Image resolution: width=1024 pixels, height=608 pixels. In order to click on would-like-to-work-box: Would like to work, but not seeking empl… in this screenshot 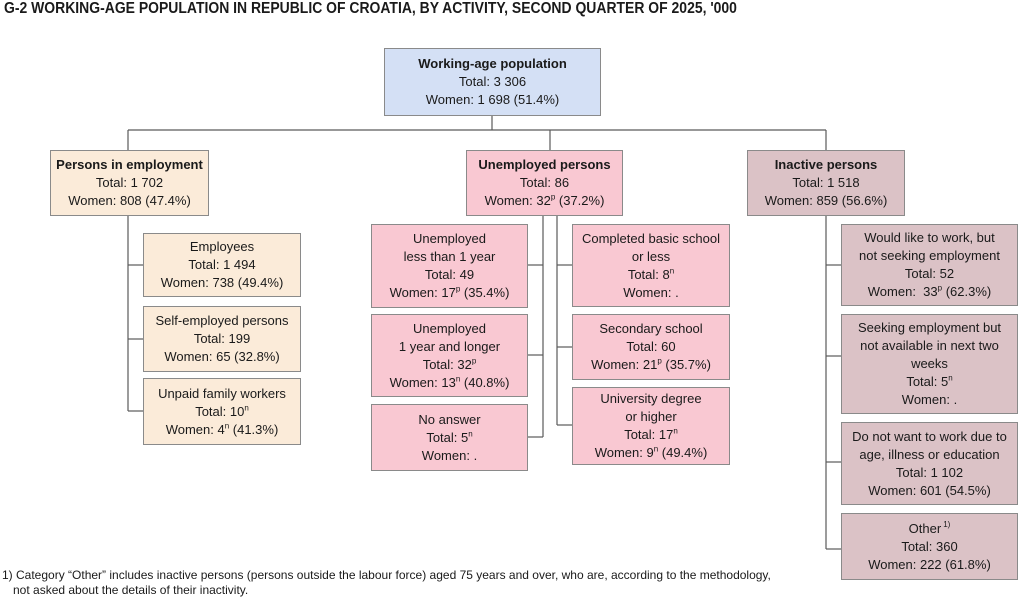, I will do `click(929, 265)`.